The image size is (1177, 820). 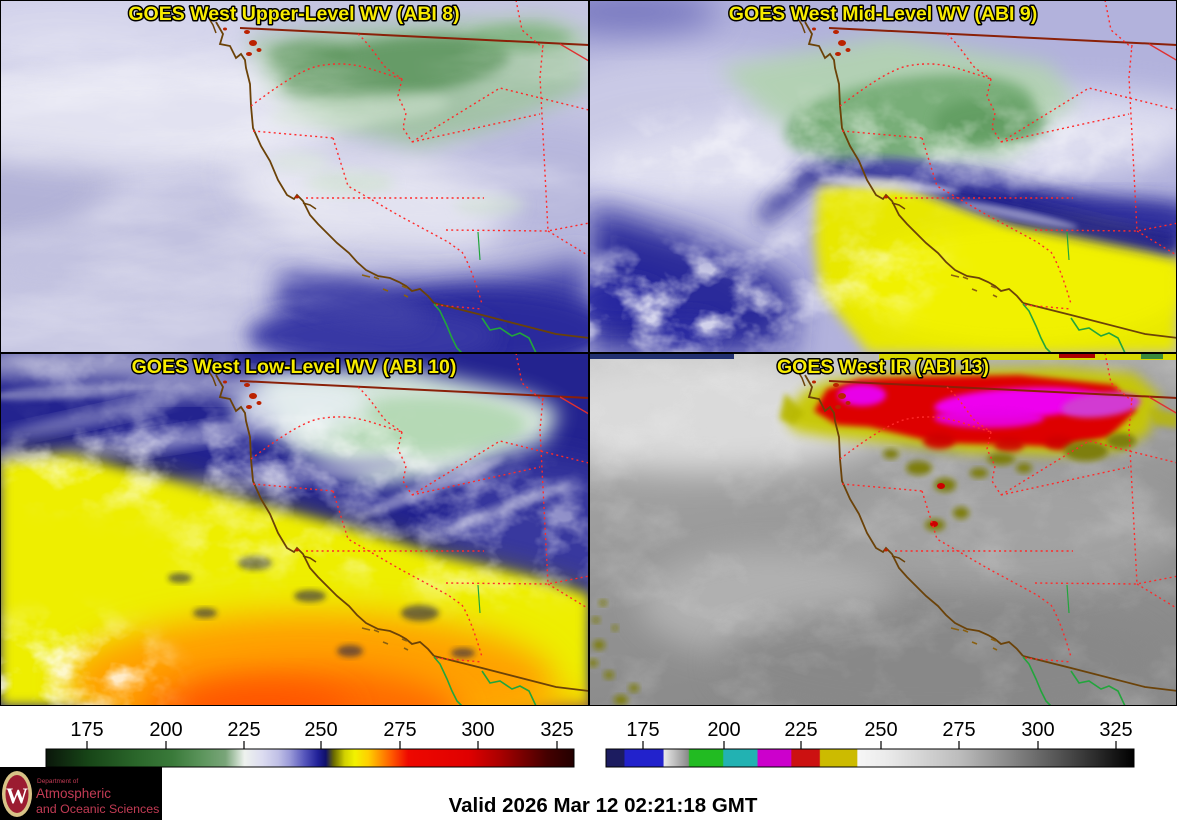 I want to click on svg-text: GOES West Mid-Level WV (ABI 9), so click(x=883, y=14).